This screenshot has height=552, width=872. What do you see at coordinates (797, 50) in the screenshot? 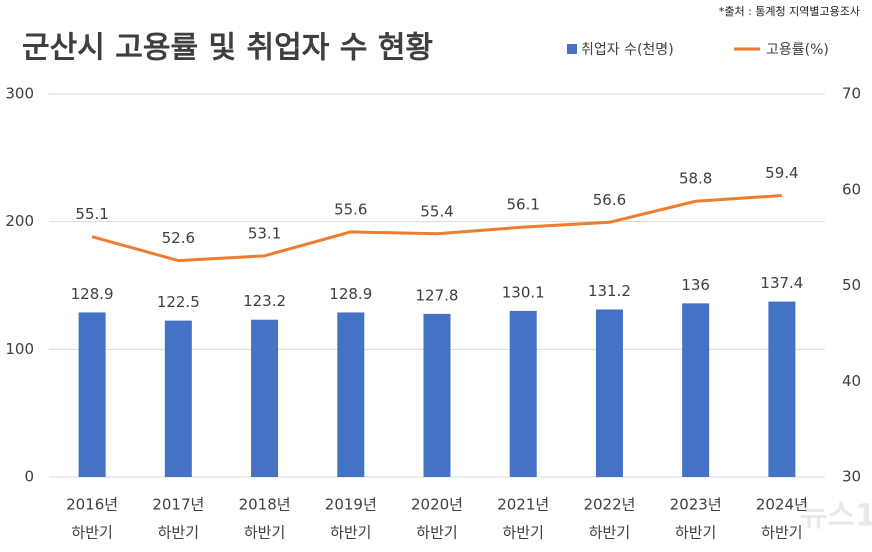
I see `legend-label: 고용률(%)` at bounding box center [797, 50].